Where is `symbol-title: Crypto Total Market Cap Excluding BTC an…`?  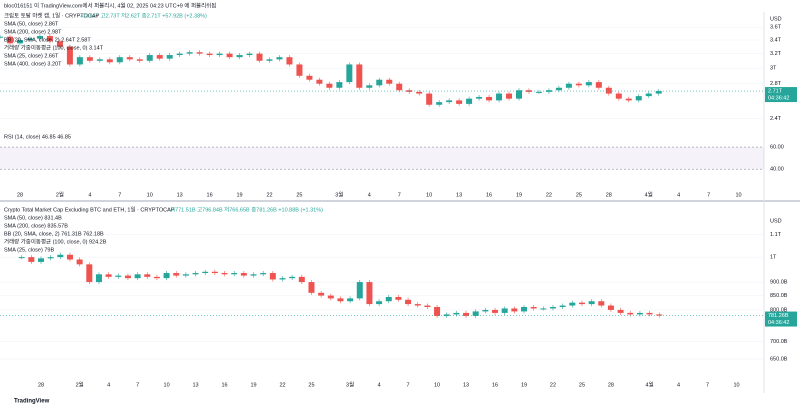
symbol-title: Crypto Total Market Cap Excluding BTC an… is located at coordinates (89, 209).